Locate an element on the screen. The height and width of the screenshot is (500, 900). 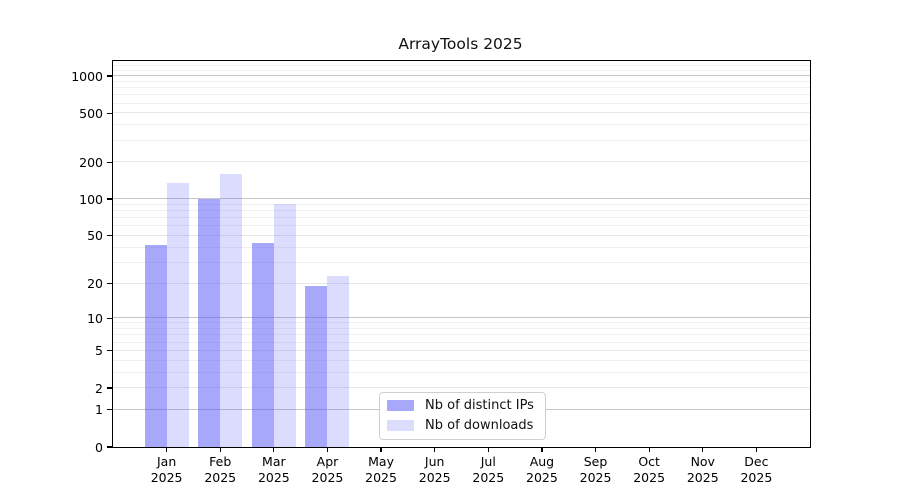
x-tick-label: Feb 2025 is located at coordinates (220, 469).